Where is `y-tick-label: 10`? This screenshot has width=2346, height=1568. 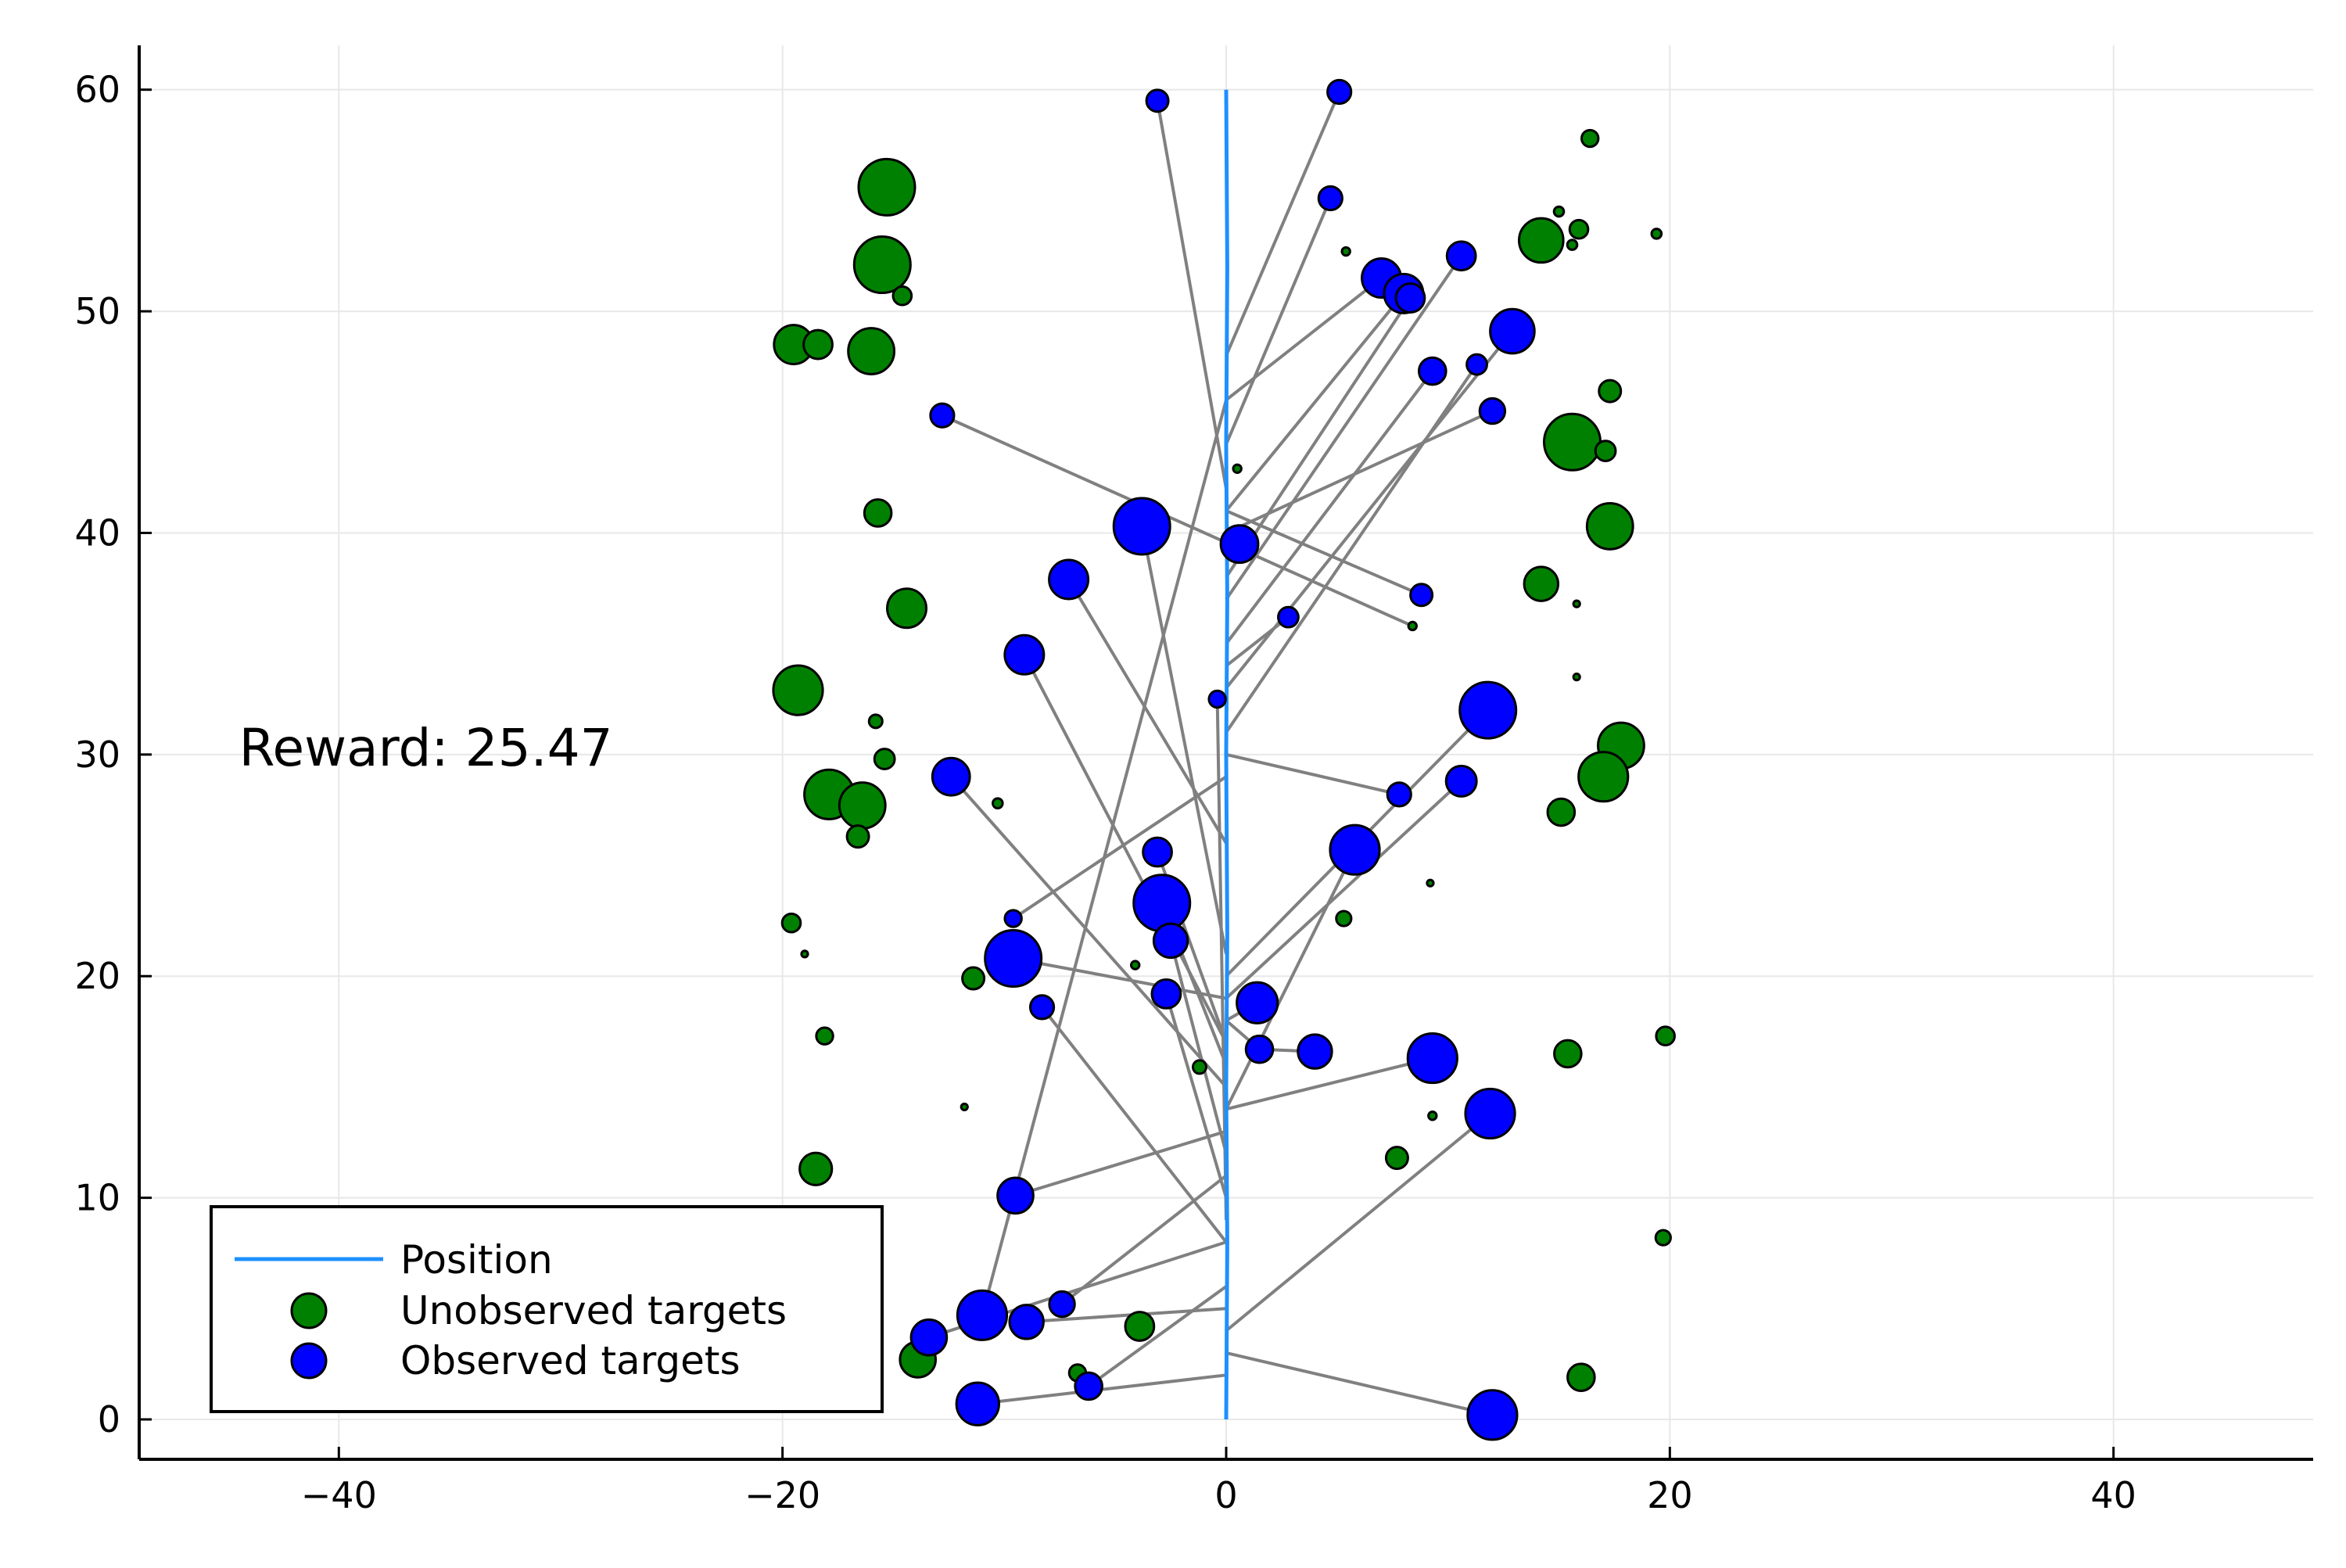 y-tick-label: 10 is located at coordinates (97, 1198).